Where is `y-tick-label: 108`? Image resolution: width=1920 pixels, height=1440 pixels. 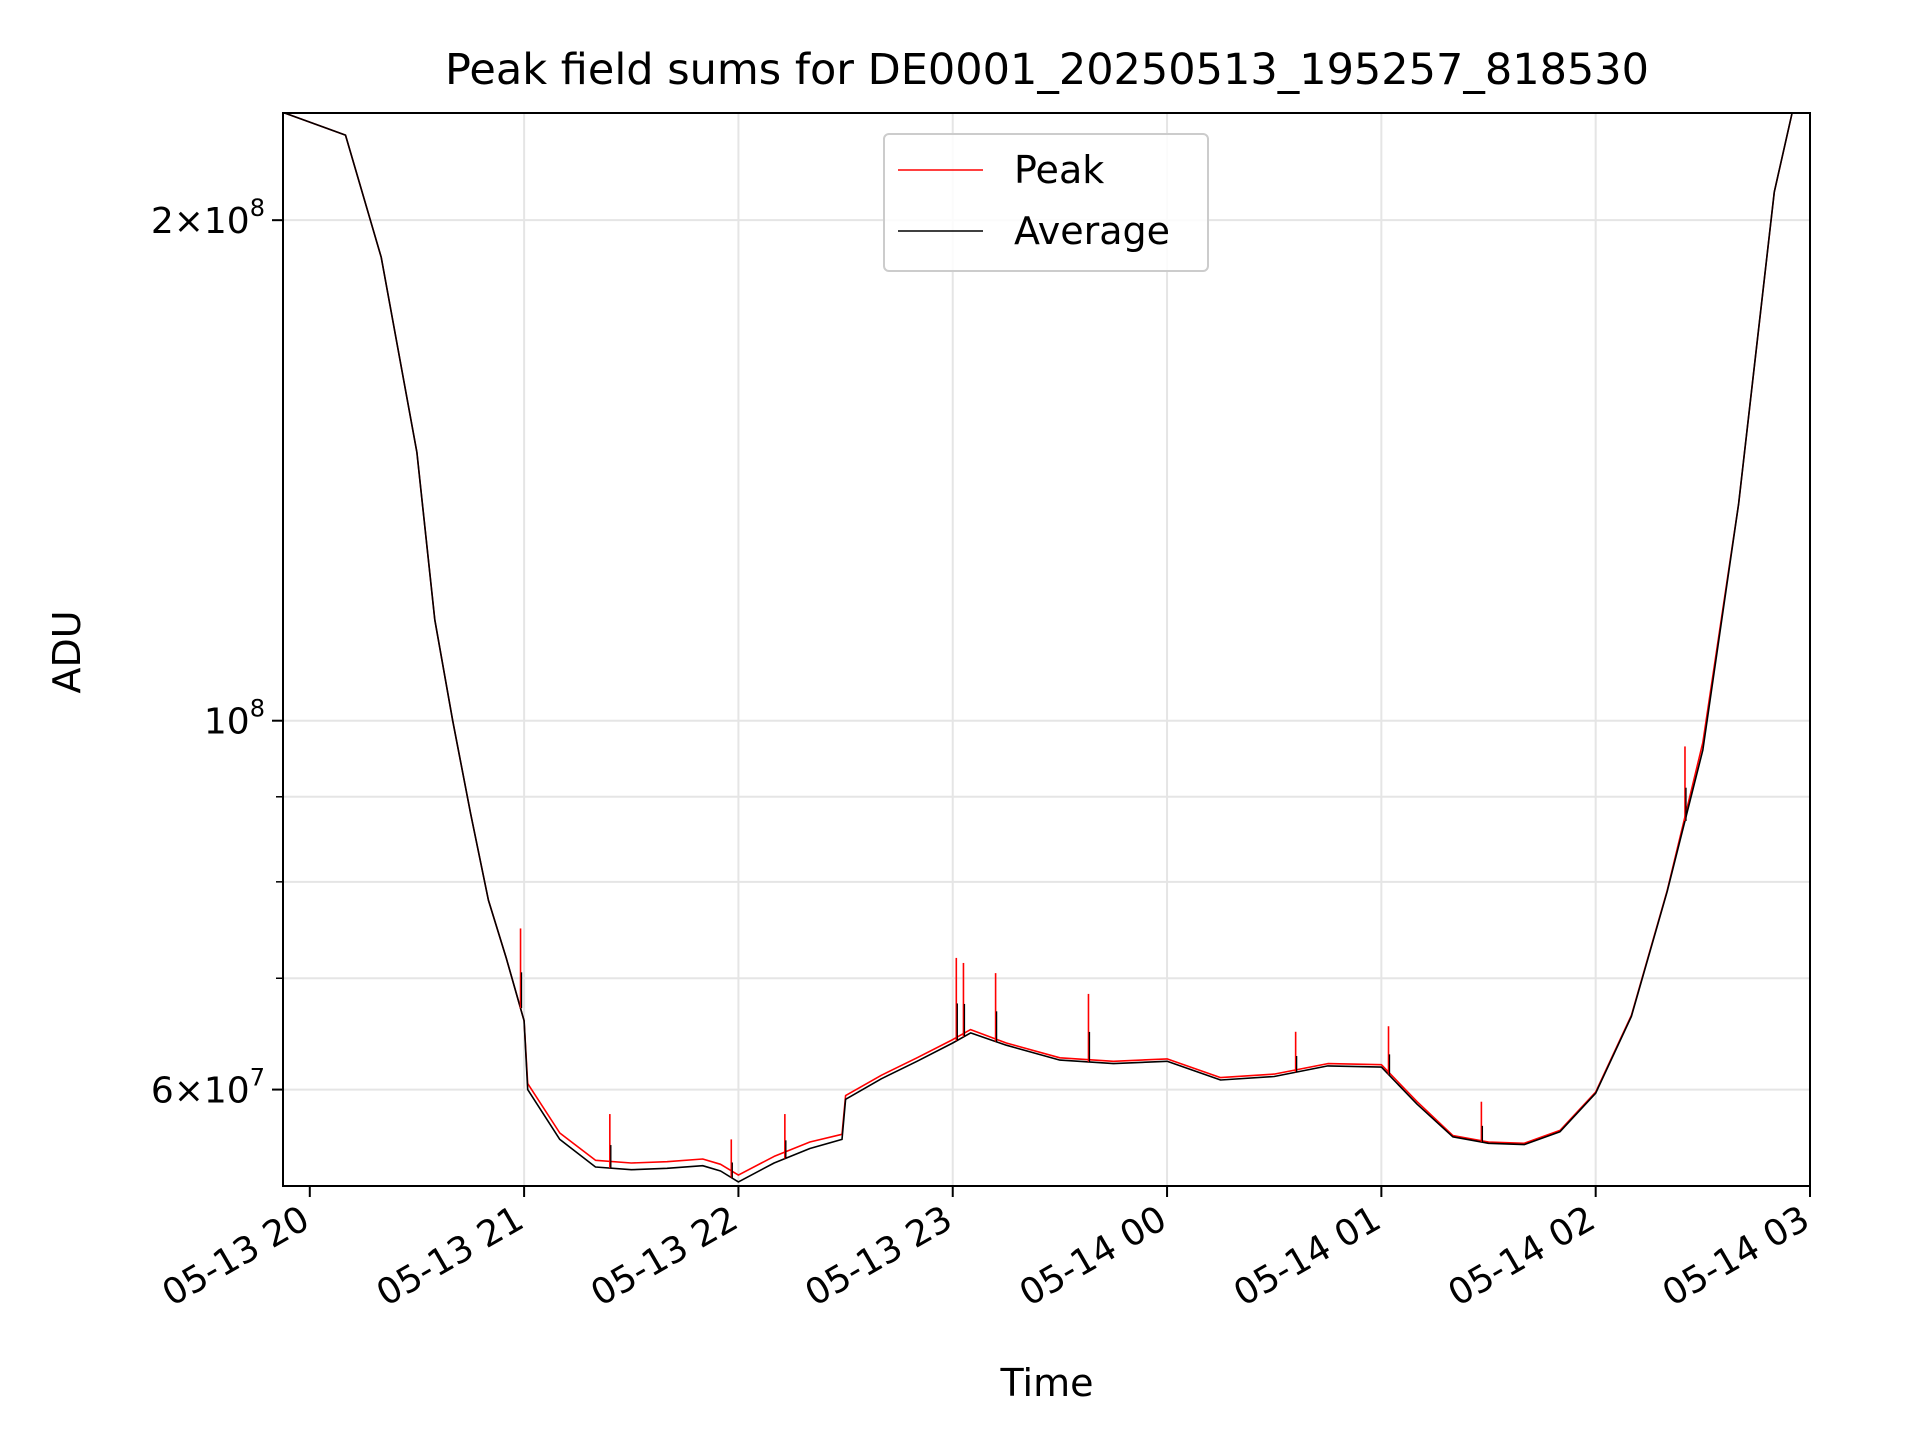
y-tick-label: 108 is located at coordinates (234, 719).